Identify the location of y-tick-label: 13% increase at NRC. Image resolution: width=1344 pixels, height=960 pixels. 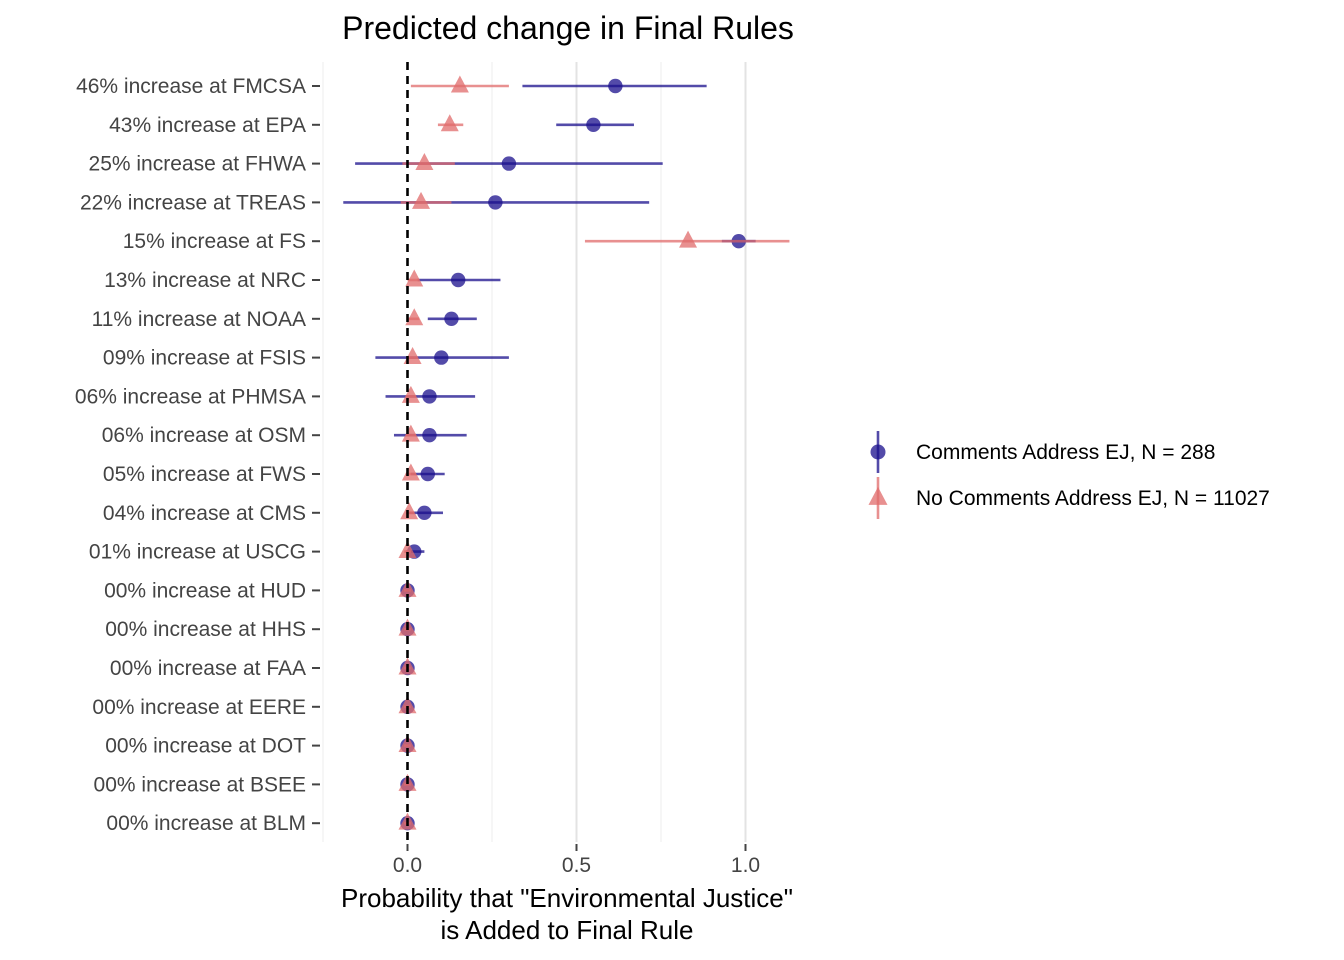
(205, 280).